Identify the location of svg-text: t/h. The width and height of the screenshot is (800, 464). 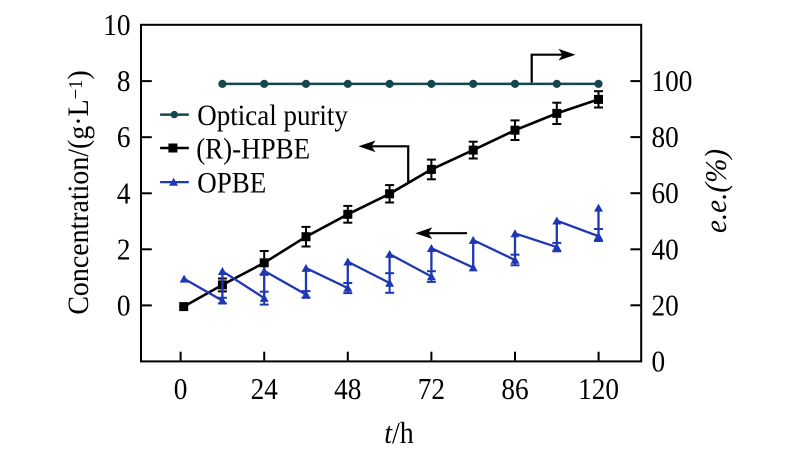
(399, 434).